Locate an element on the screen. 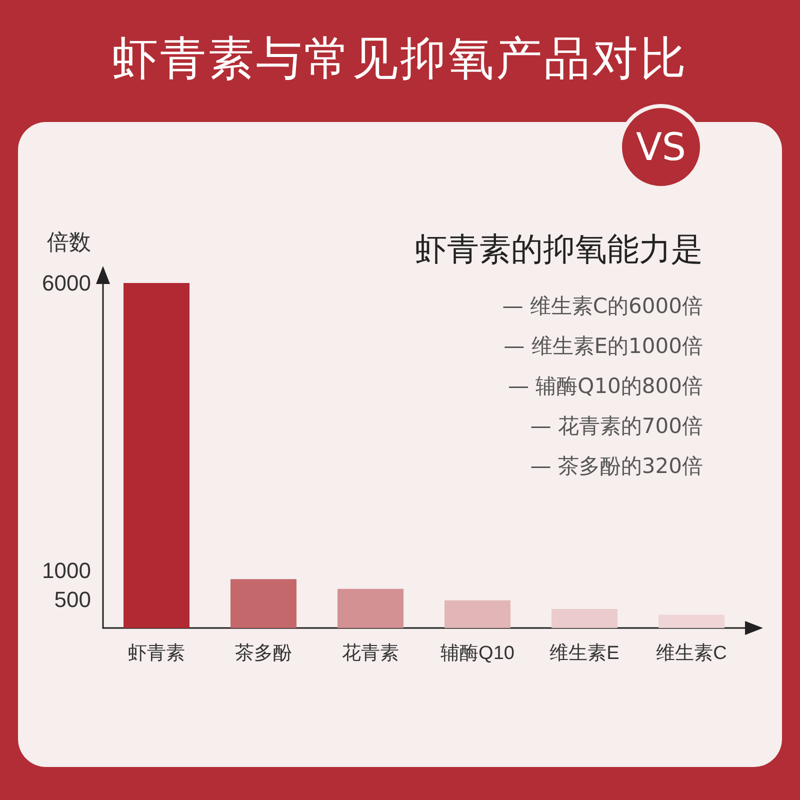 The height and width of the screenshot is (800, 800). x-tick-label: 维生素C is located at coordinates (691, 653).